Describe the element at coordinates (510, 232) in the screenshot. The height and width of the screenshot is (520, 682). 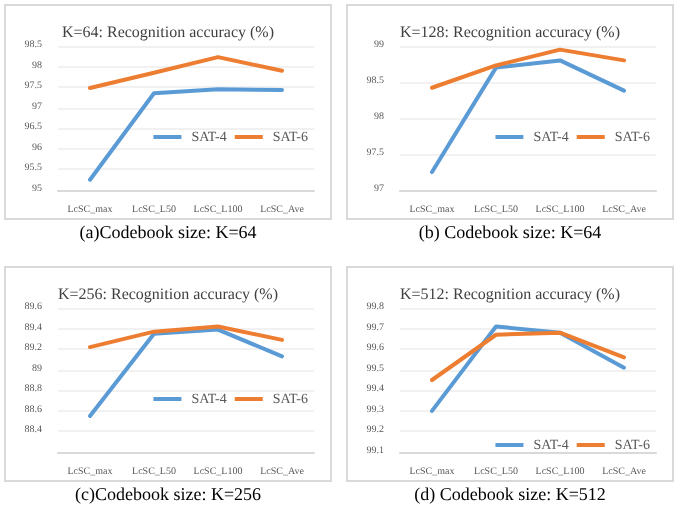
I see `text: (b) Codebook size: K=64` at that location.